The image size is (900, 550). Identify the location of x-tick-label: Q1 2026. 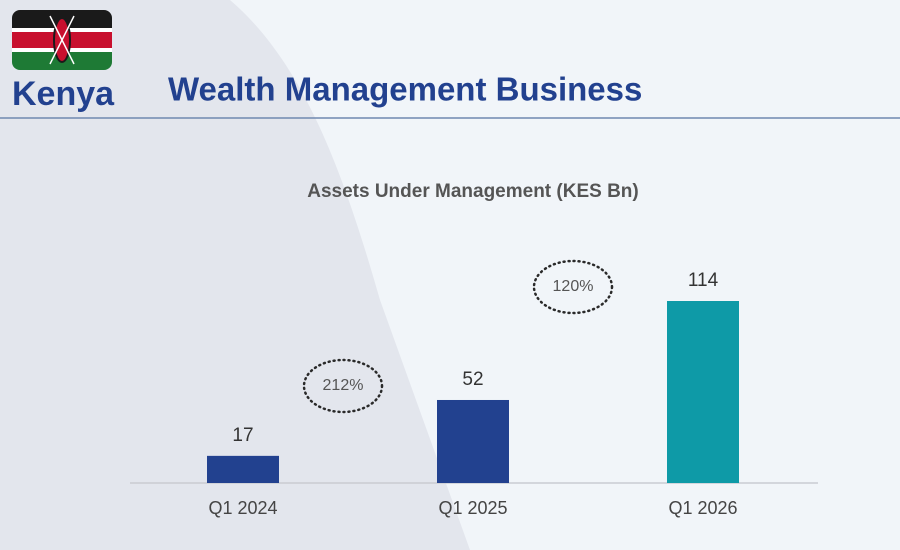
(702, 508).